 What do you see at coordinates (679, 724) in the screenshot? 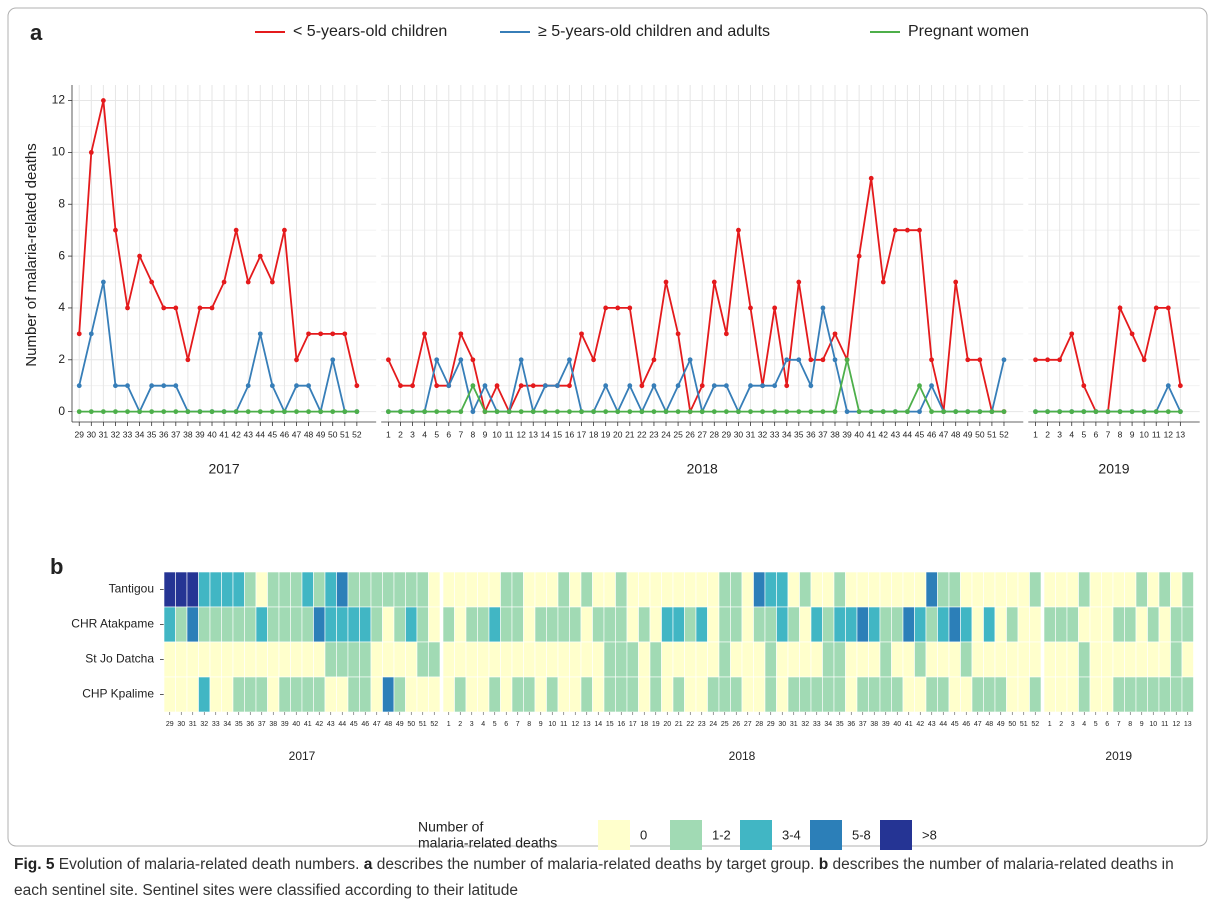
I see `x-tick-label: 21` at bounding box center [679, 724].